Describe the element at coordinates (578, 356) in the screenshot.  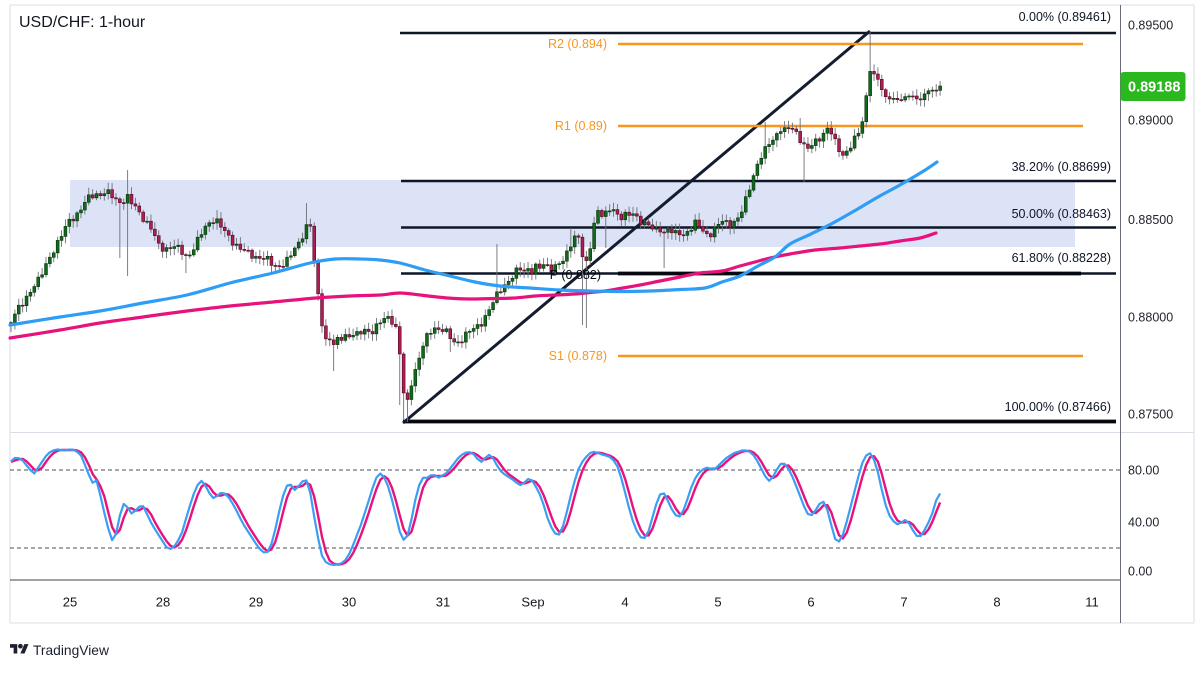
I see `svg-text: S1 (0.878)` at that location.